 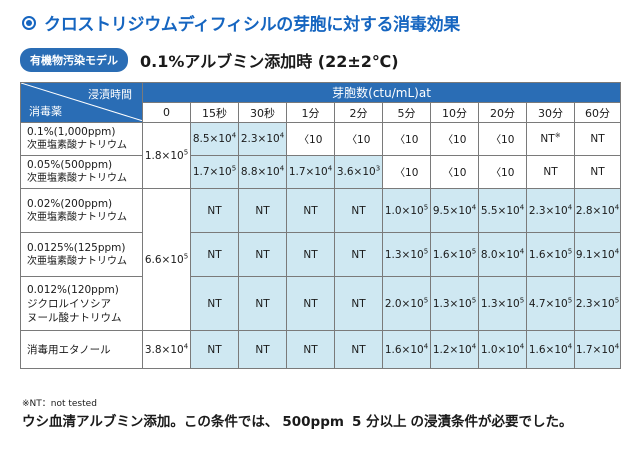 I want to click on value: 9.5×10, so click(x=452, y=210).